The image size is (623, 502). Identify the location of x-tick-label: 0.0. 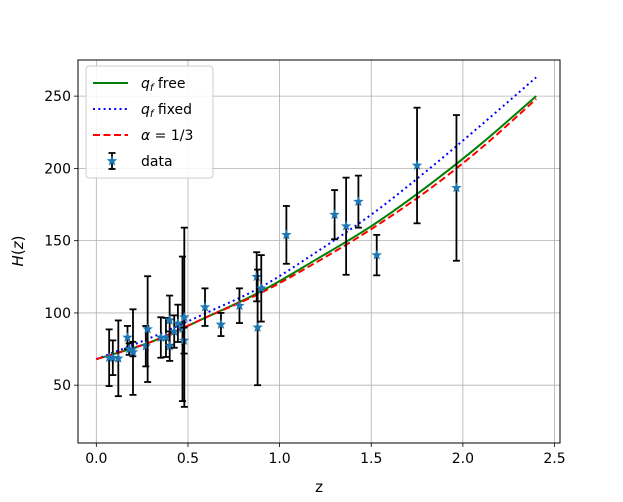
(96, 459).